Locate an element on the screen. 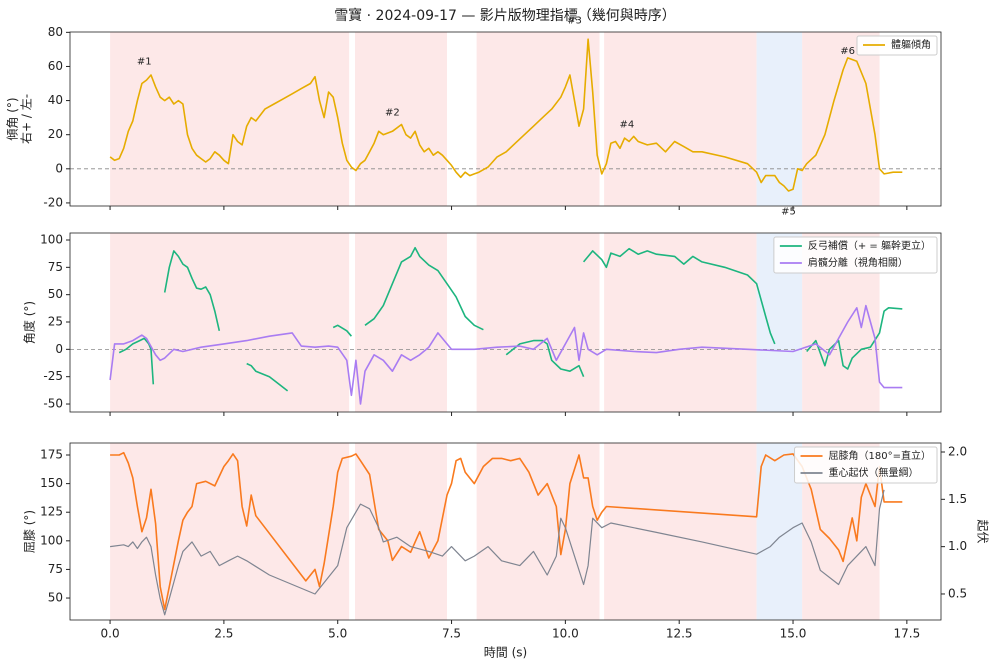 The height and width of the screenshot is (668, 996). x-tick-label: 7.5 is located at coordinates (451, 634).